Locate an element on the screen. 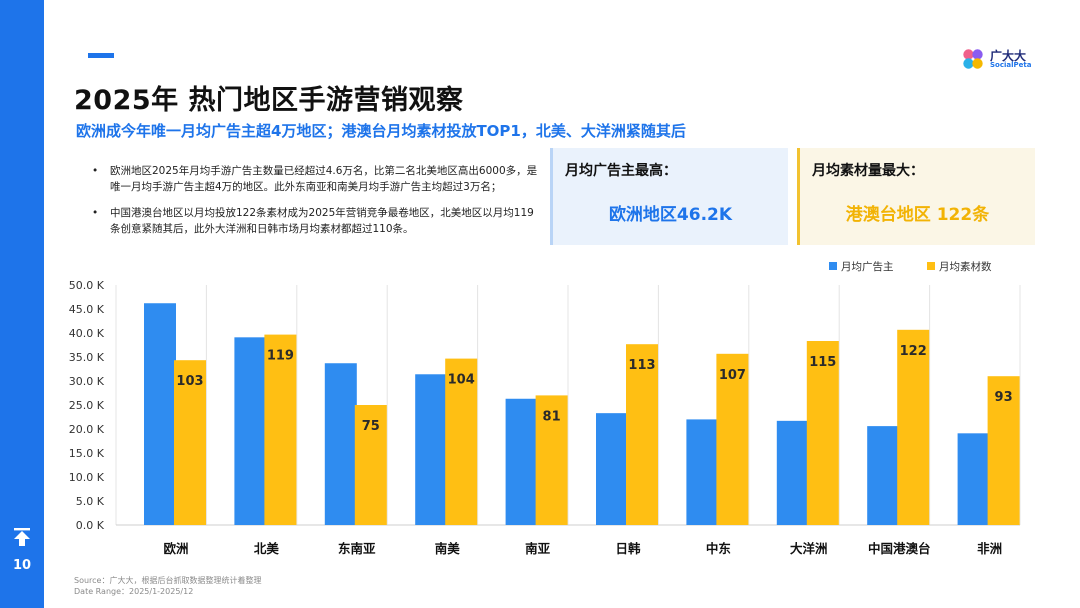 The image size is (1080, 608). x-tick-label: 南美 is located at coordinates (448, 548).